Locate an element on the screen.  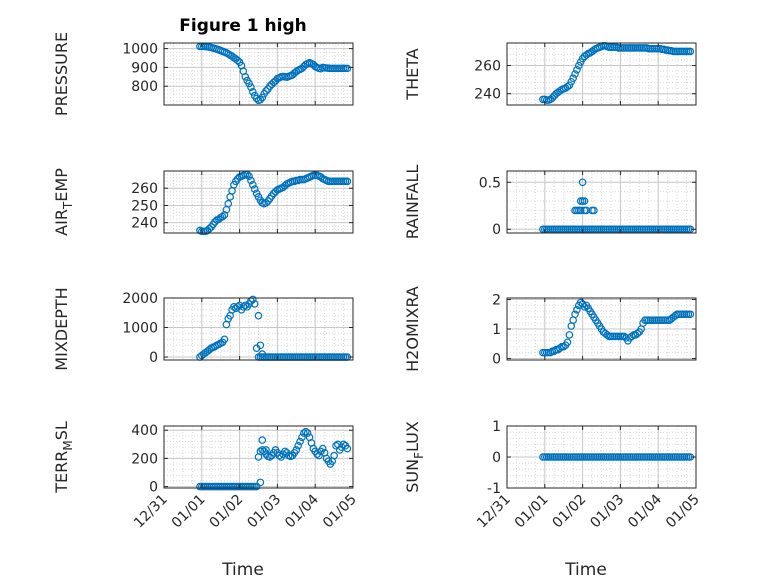
figure-title: Figure 1 high is located at coordinates (243, 26).